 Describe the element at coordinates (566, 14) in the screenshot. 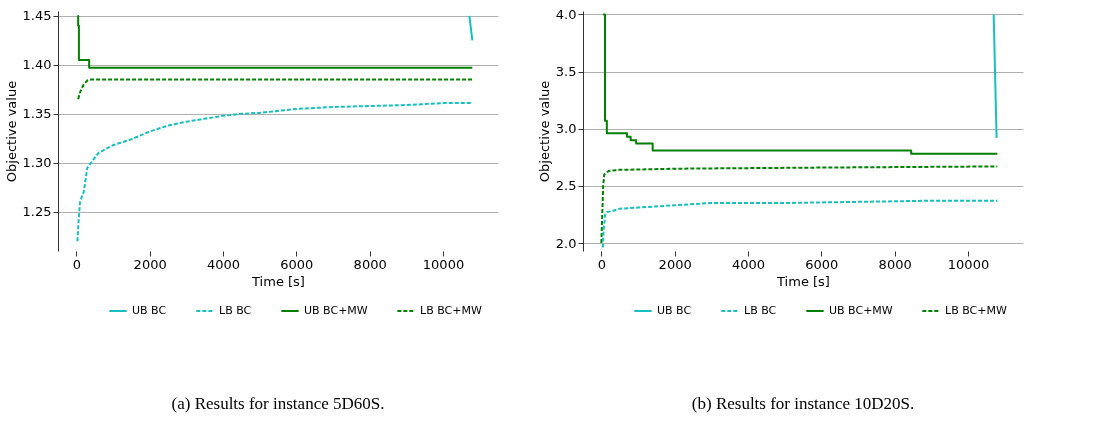

I see `y-tick-label: 4.0` at that location.